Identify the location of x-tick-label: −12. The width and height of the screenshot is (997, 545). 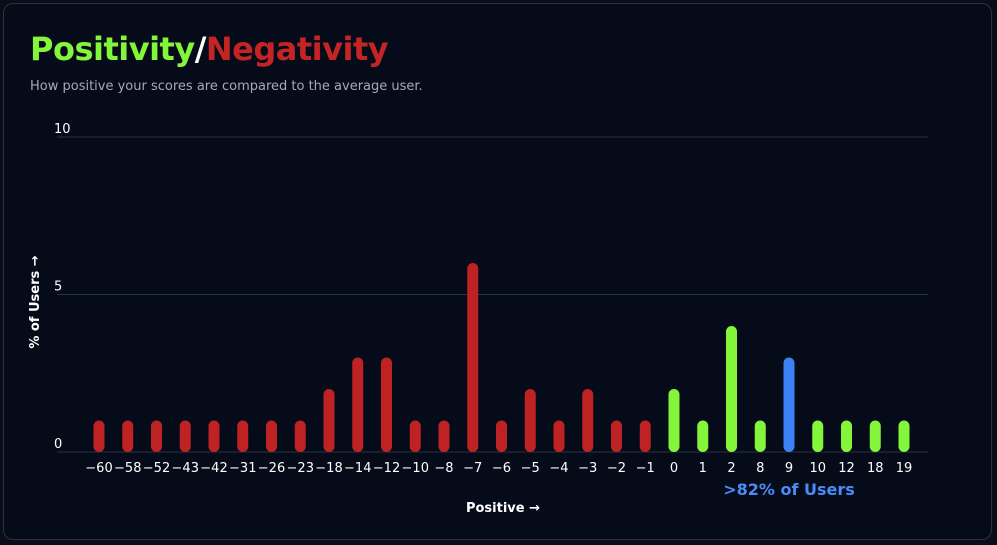
(386, 468).